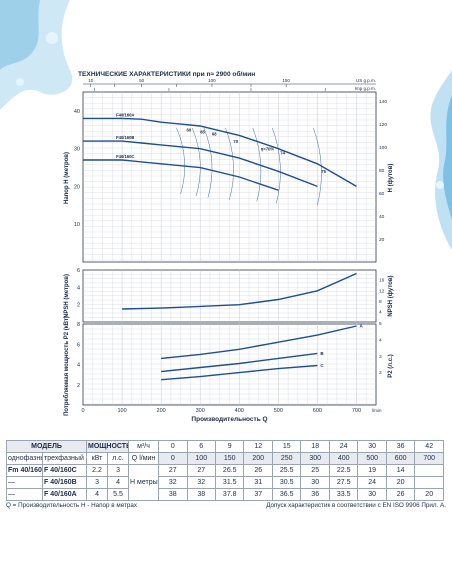  What do you see at coordinates (214, 133) in the screenshot?
I see `efficiency-label: 68` at bounding box center [214, 133].